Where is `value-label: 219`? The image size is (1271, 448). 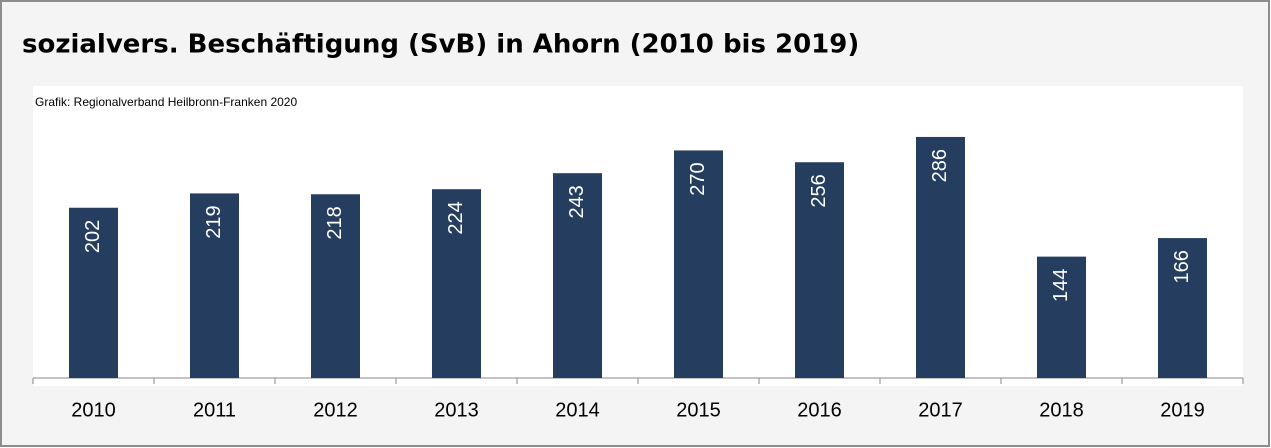
value-label: 219 is located at coordinates (214, 221).